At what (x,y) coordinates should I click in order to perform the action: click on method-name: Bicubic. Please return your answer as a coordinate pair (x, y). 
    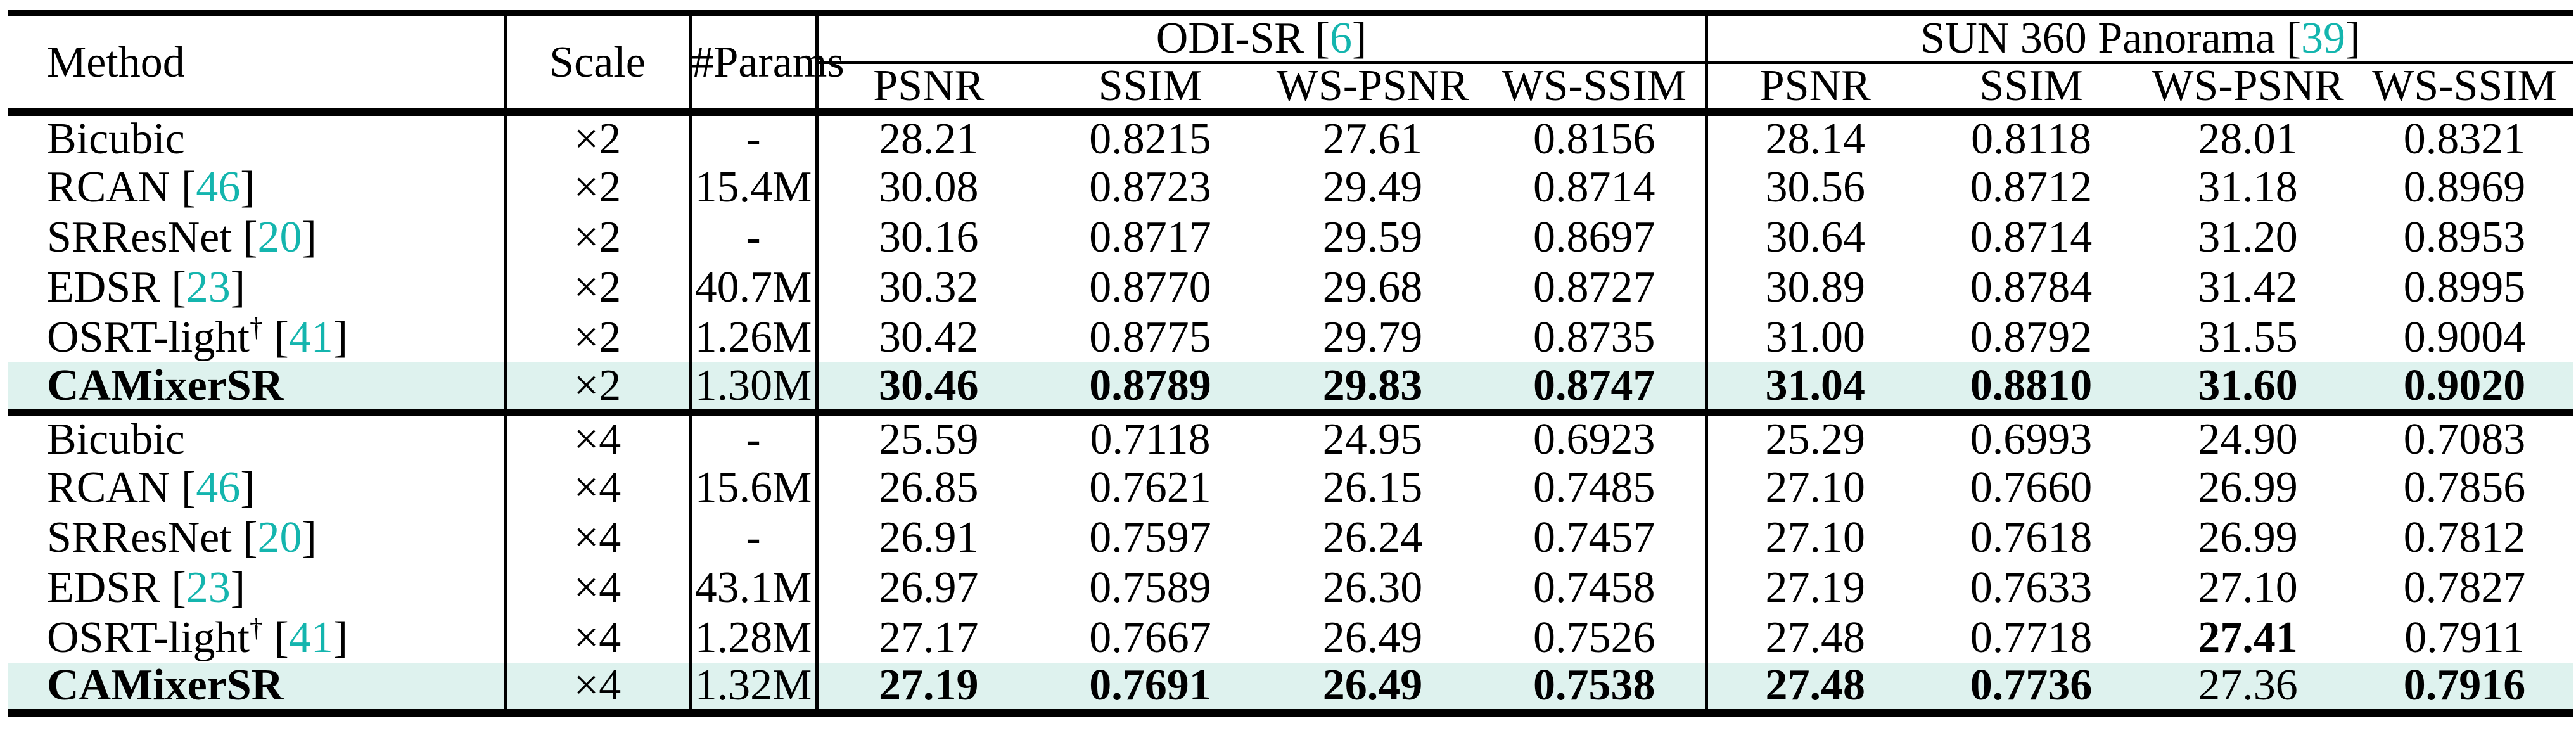
    Looking at the image, I should click on (116, 138).